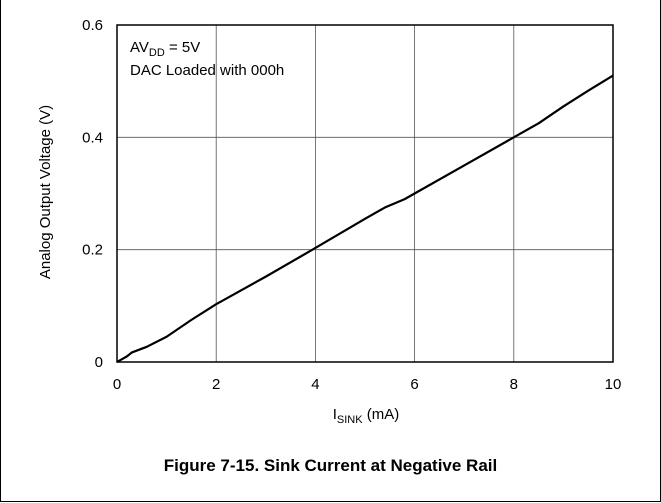 The image size is (661, 503). I want to click on annotation-dac-load: DAC Loaded with 000h, so click(207, 70).